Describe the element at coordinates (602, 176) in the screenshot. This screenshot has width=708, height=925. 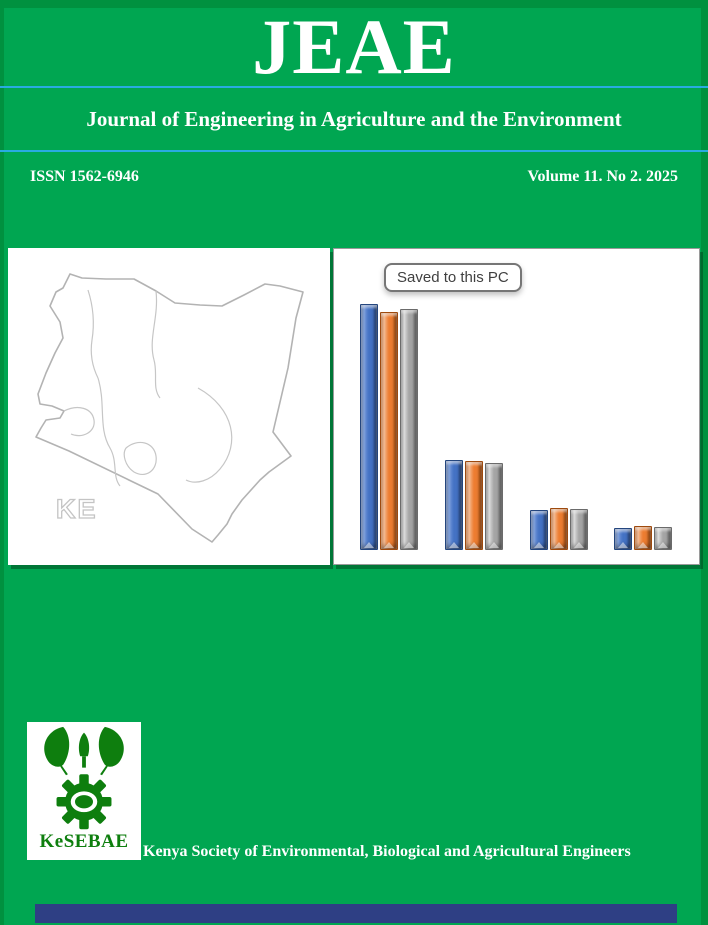
I see `volume-label: Volume 11. No 2. 2025` at that location.